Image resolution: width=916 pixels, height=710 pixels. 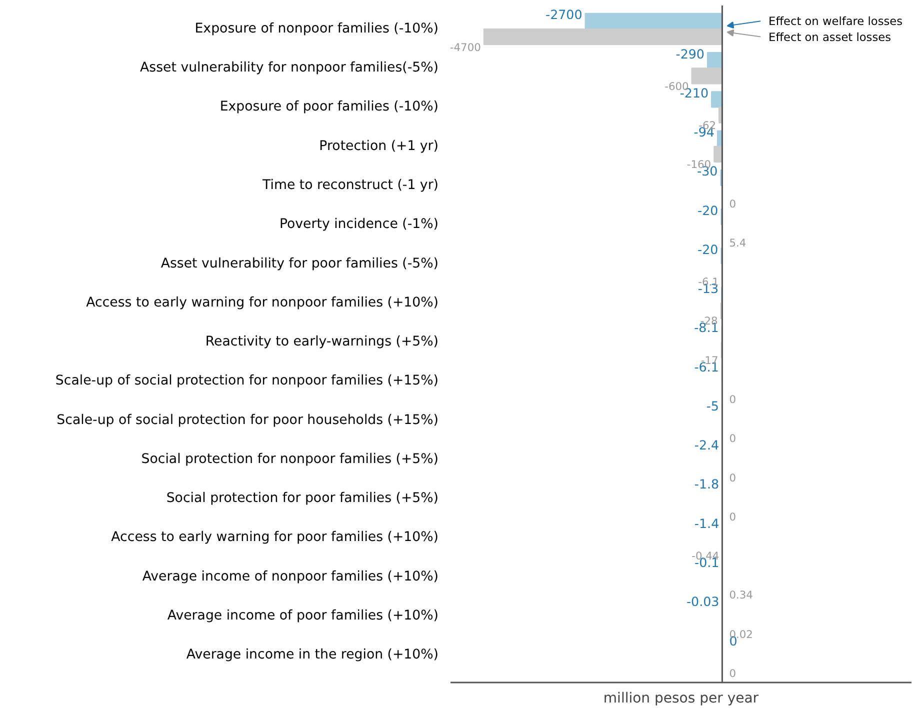 What do you see at coordinates (312, 655) in the screenshot?
I see `y-tick-label: Average income in the region (+10%)` at bounding box center [312, 655].